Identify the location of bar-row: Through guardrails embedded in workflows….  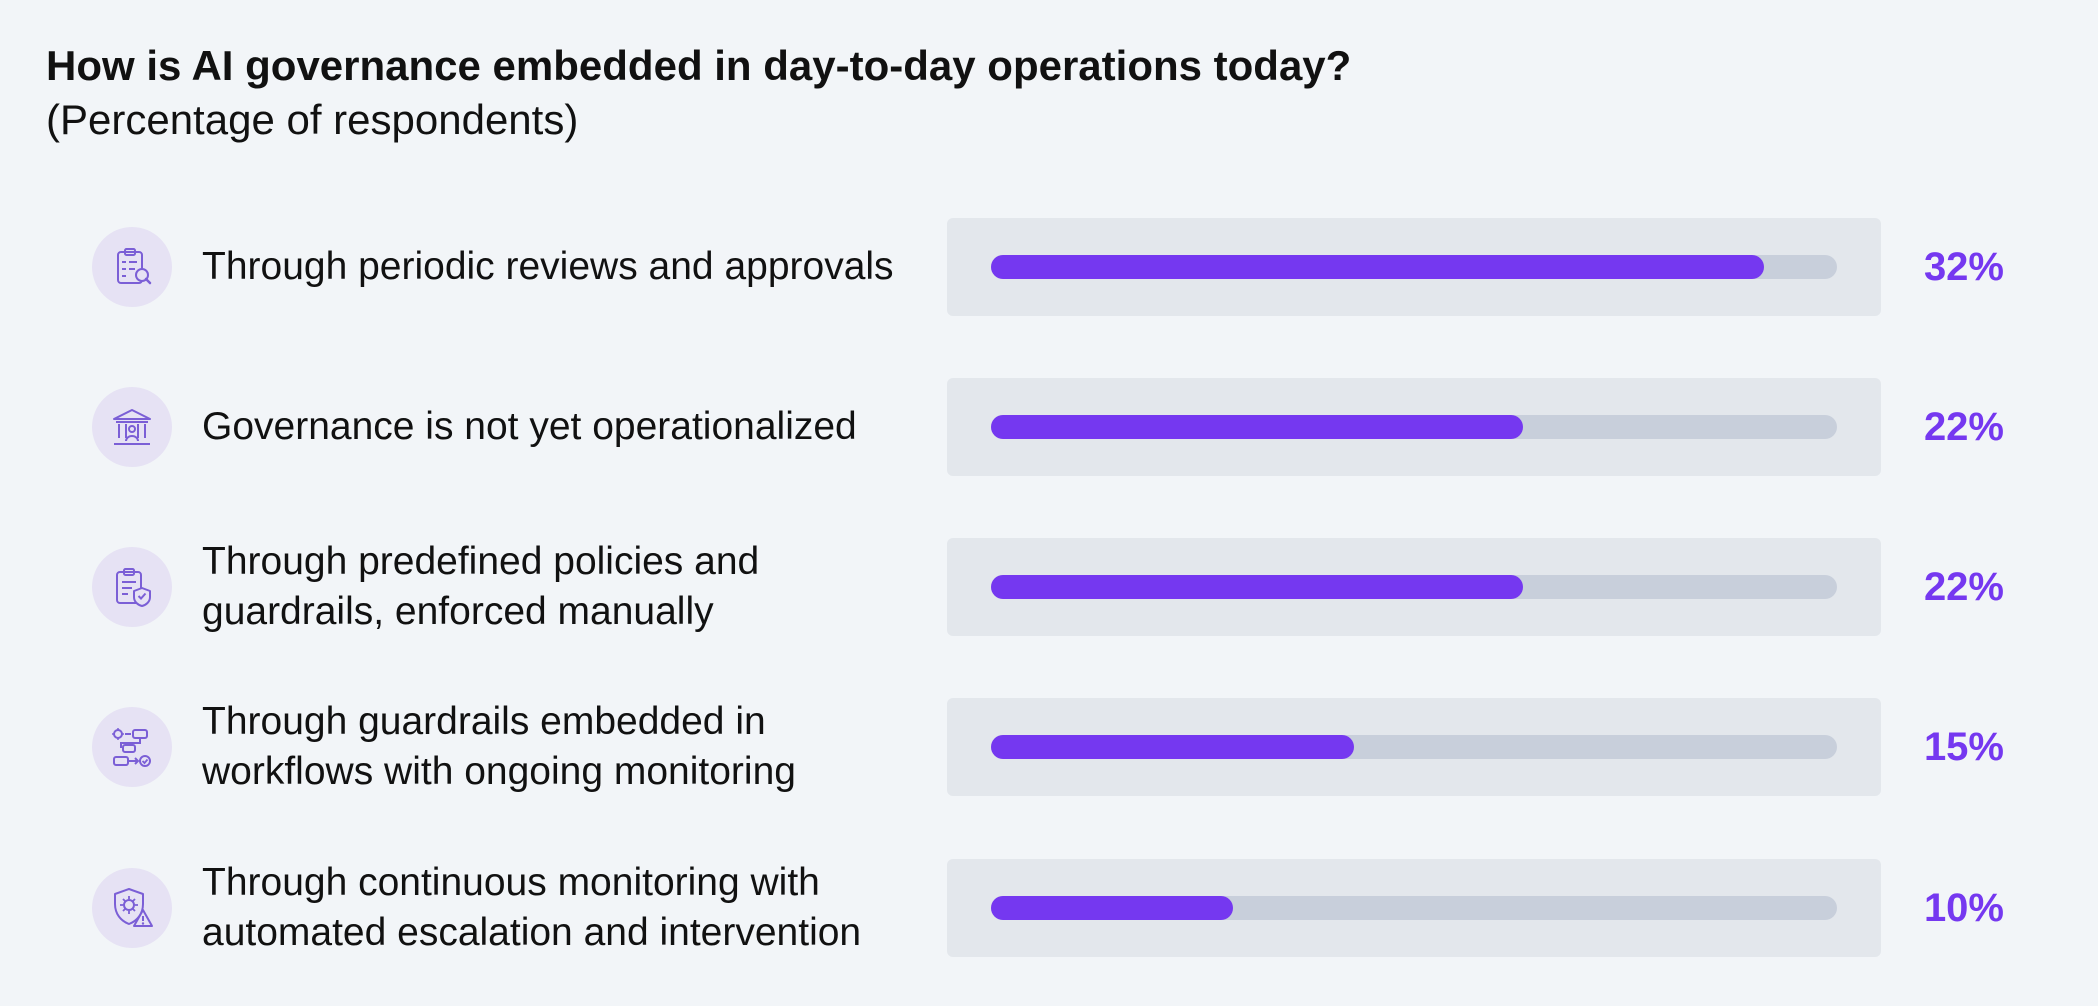
(1049, 747).